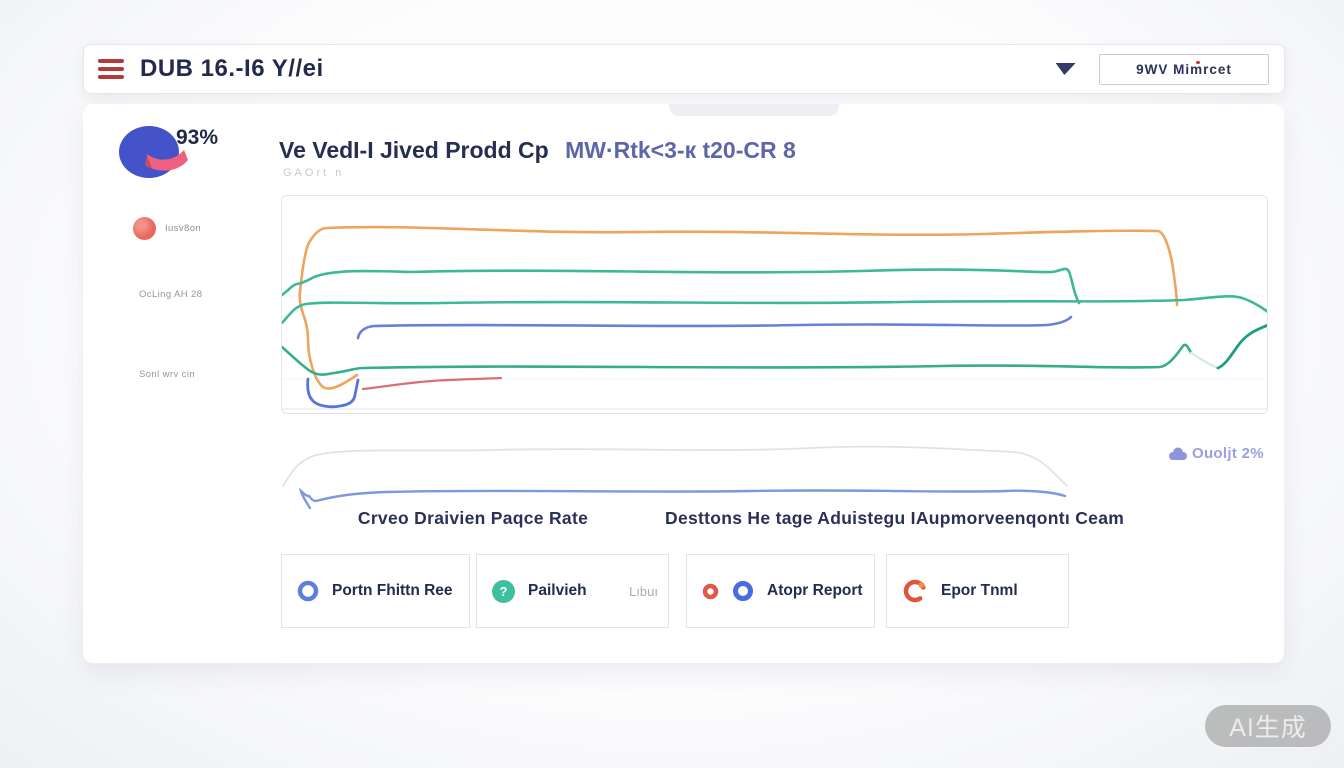 This screenshot has width=1344, height=768. I want to click on notification-dot, so click(1198, 62).